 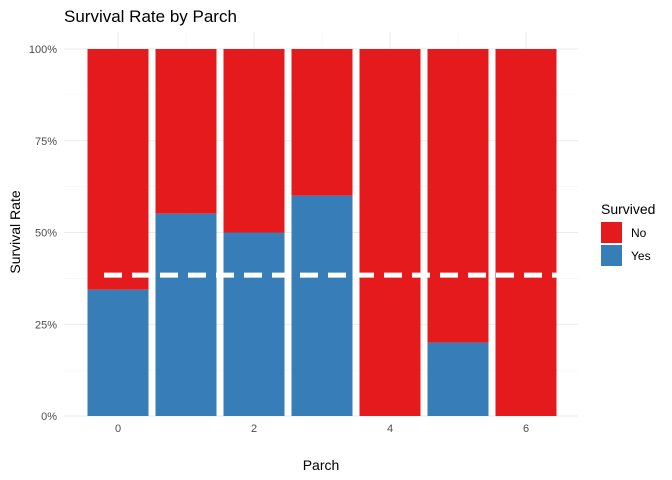 What do you see at coordinates (611, 232) in the screenshot?
I see `legend-swatch-no` at bounding box center [611, 232].